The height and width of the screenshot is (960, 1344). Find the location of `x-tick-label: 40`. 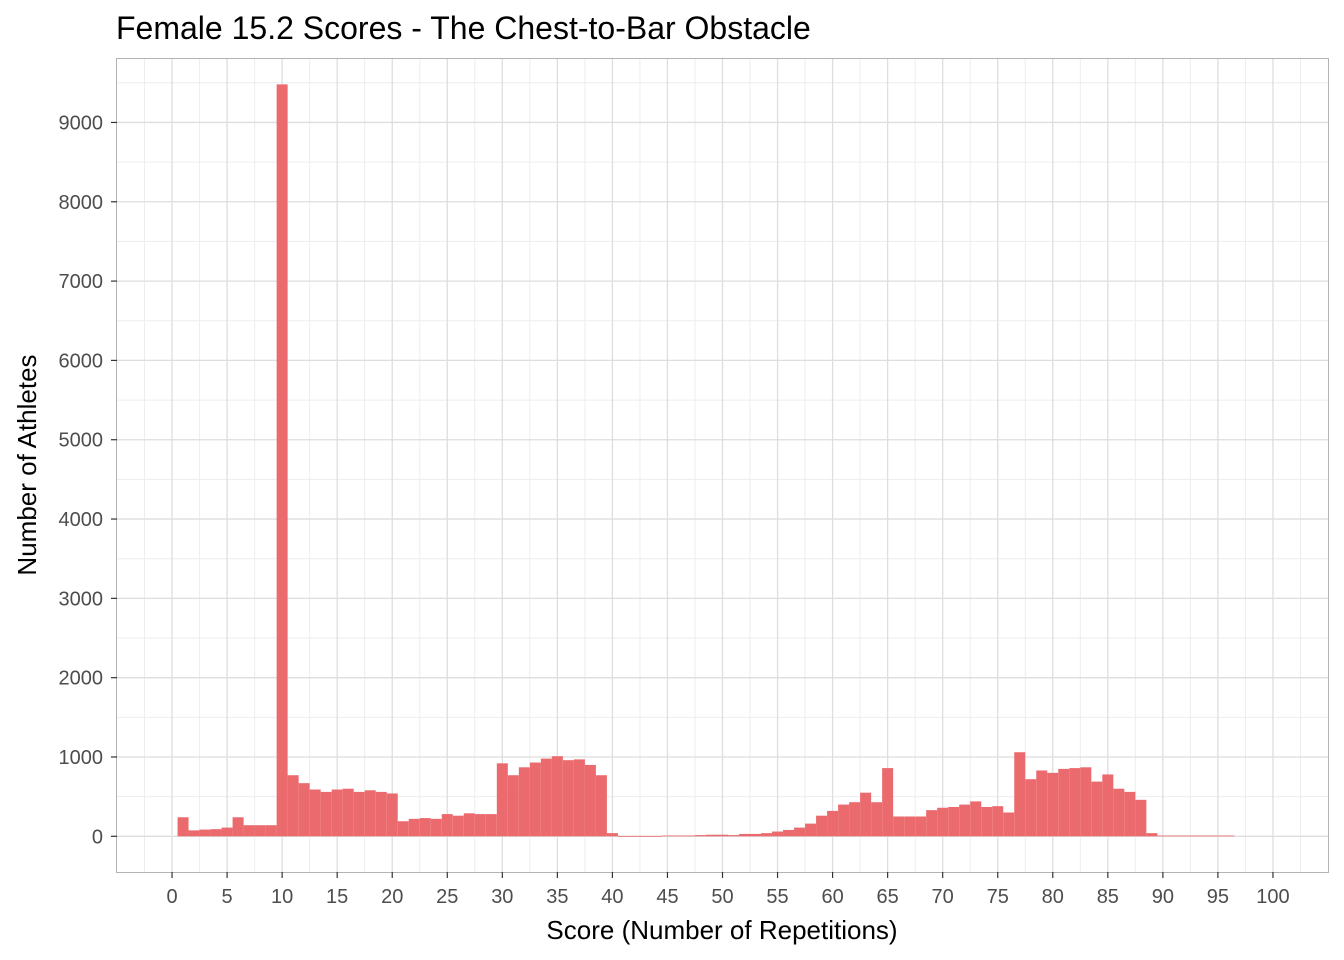

x-tick-label: 40 is located at coordinates (612, 897).